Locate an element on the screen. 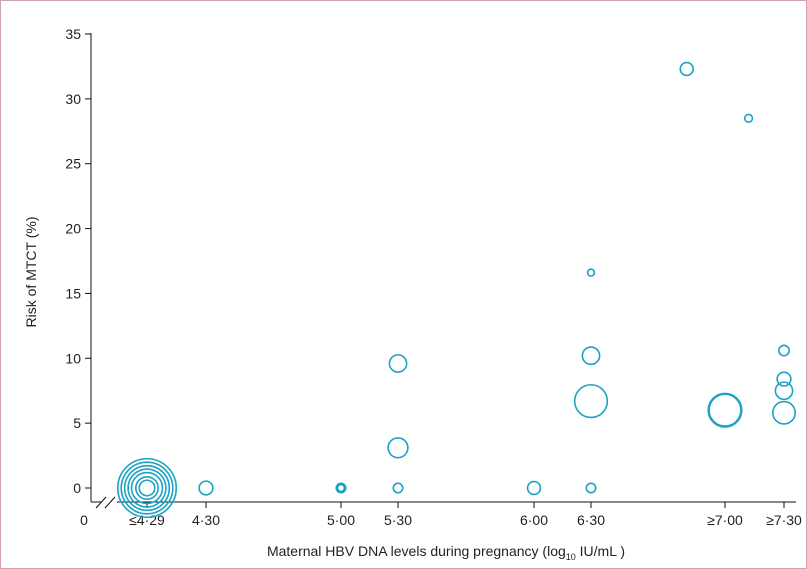 The image size is (807, 569). y-tick-label: 20 is located at coordinates (73, 229).